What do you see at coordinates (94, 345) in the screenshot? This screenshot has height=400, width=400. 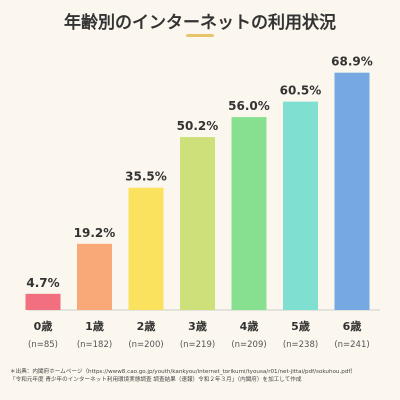 I see `sample-size-label-1: (n=182)` at bounding box center [94, 345].